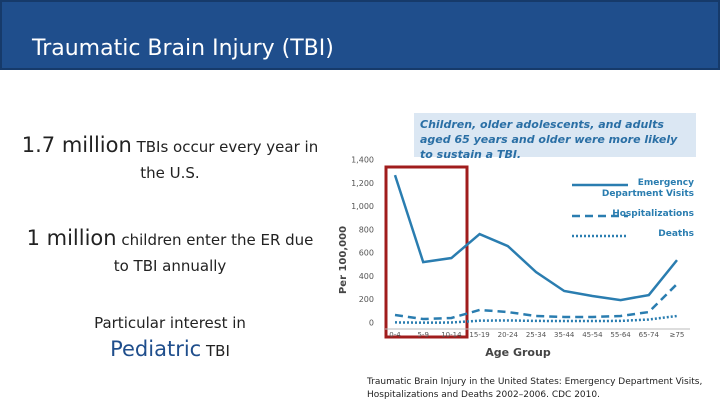 This screenshot has width=720, height=405. What do you see at coordinates (426, 252) in the screenshot?
I see `highlight-box` at bounding box center [426, 252].